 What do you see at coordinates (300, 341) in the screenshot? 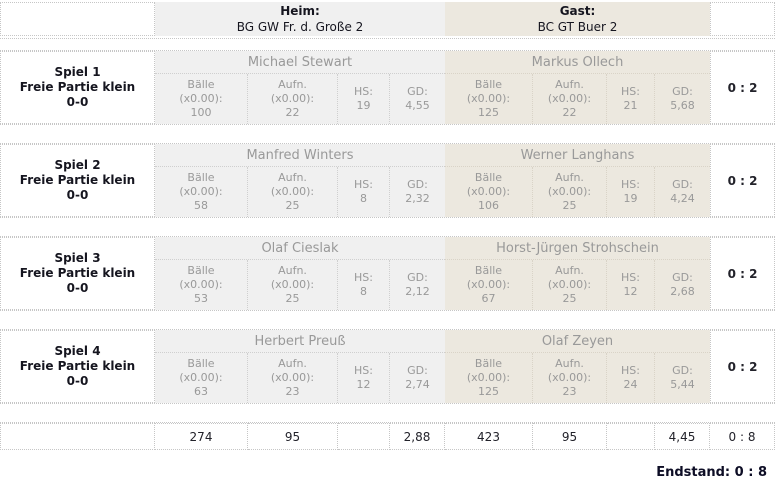
I see `home-player-name: Herbert Preuß` at bounding box center [300, 341].